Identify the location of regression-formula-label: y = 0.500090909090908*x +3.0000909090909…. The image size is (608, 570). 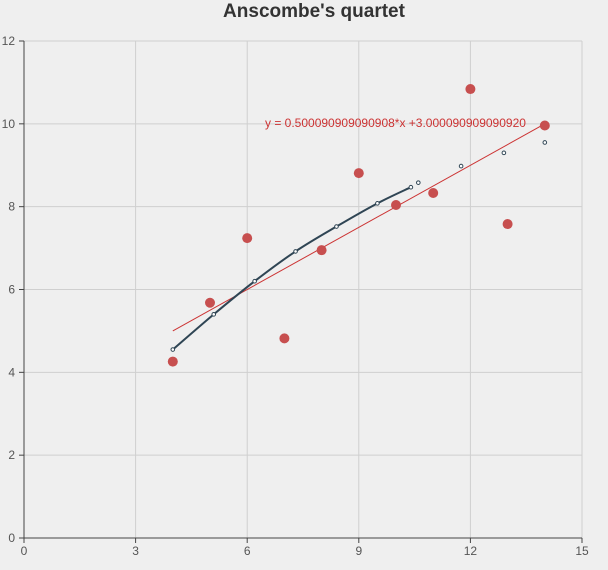
(395, 123).